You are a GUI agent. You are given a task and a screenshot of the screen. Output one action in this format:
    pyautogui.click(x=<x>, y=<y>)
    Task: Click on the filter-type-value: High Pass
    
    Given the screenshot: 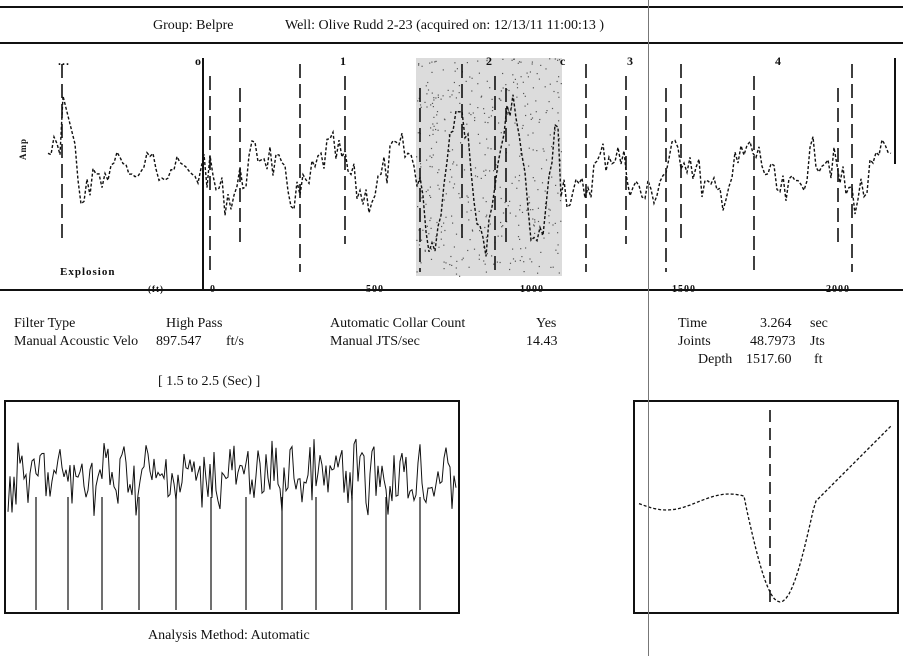 What is the action you would take?
    pyautogui.click(x=194, y=323)
    